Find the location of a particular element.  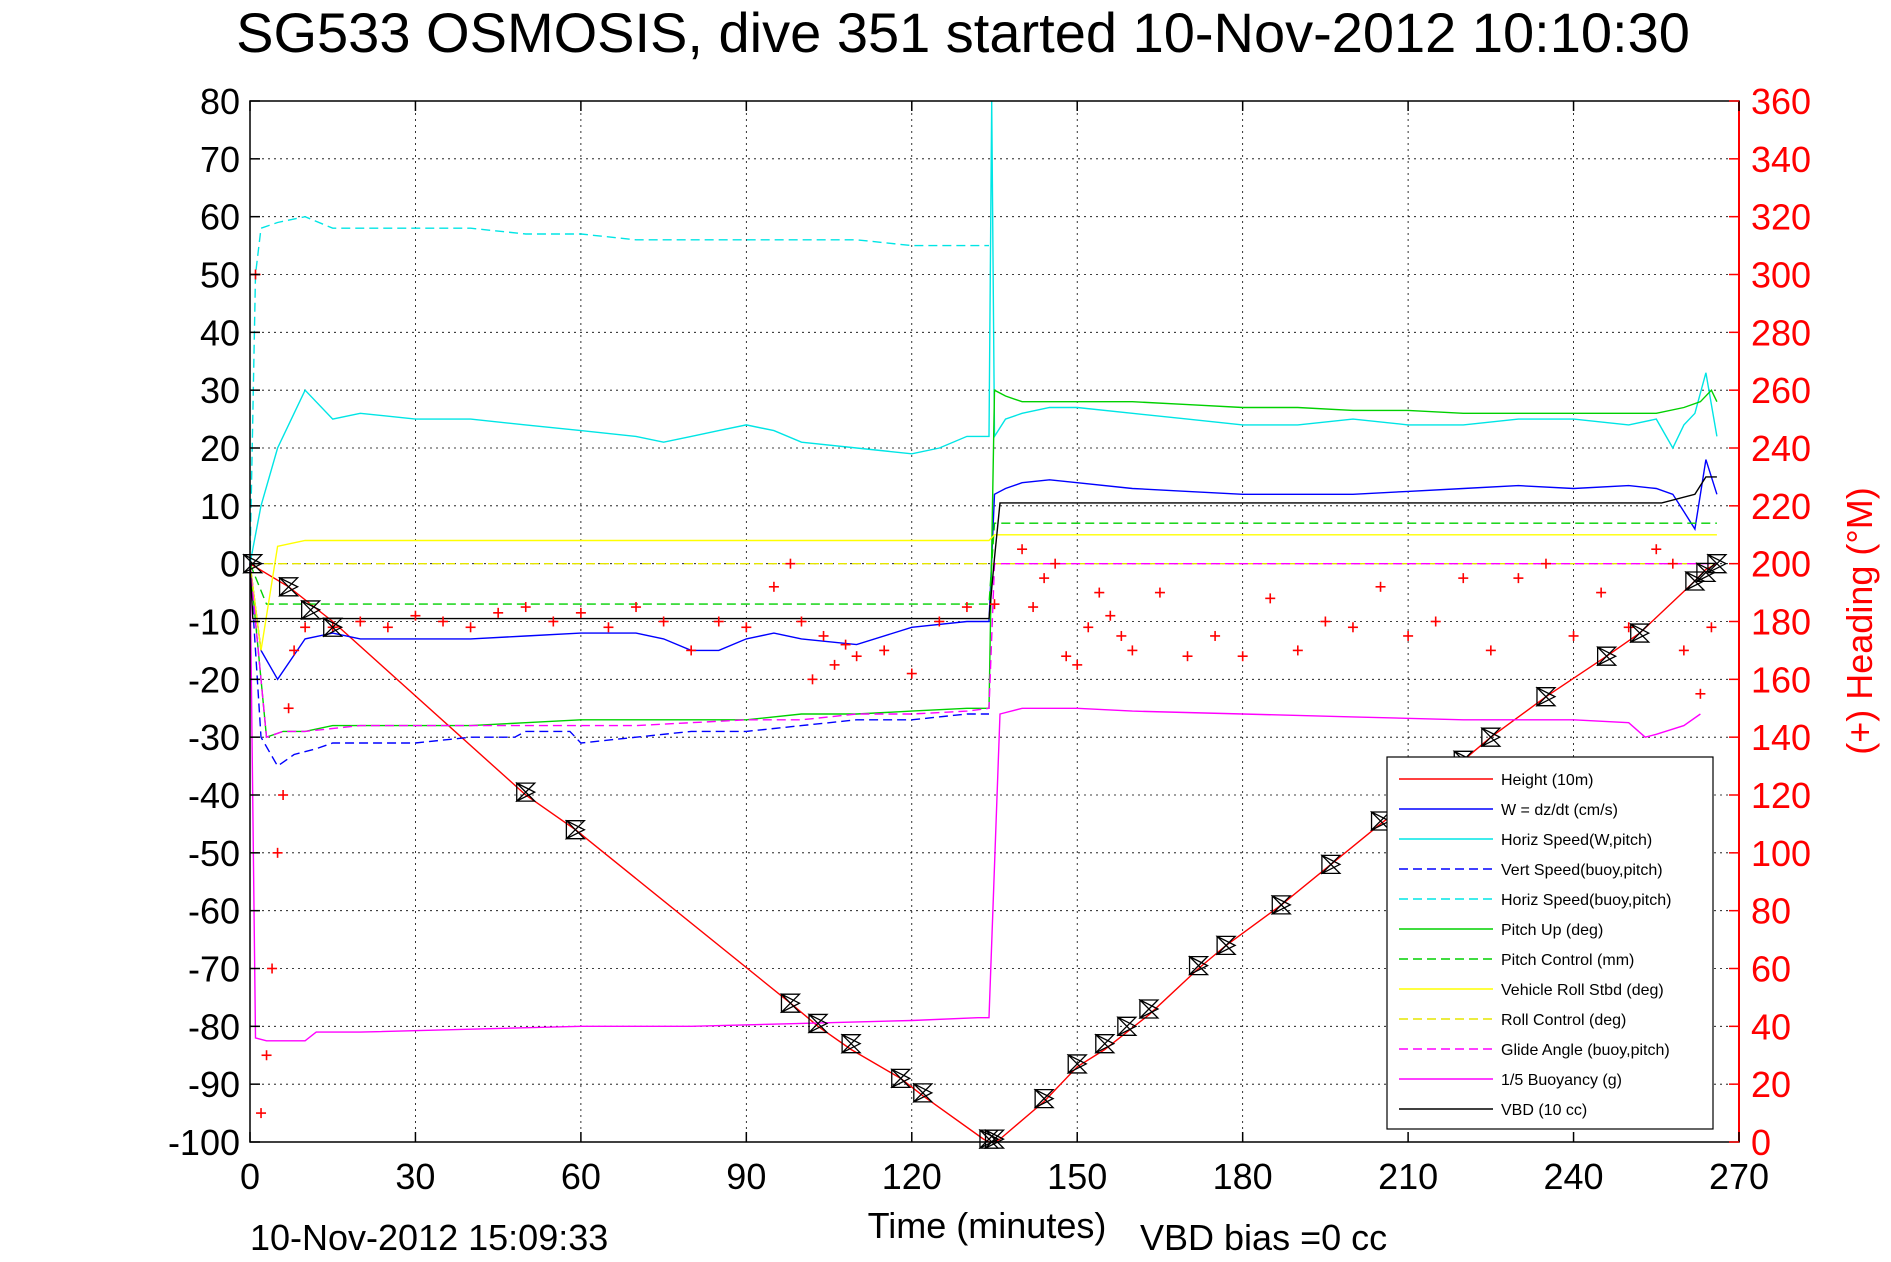

series-line-glide-angle-buoy-pitch is located at coordinates (983, 651).